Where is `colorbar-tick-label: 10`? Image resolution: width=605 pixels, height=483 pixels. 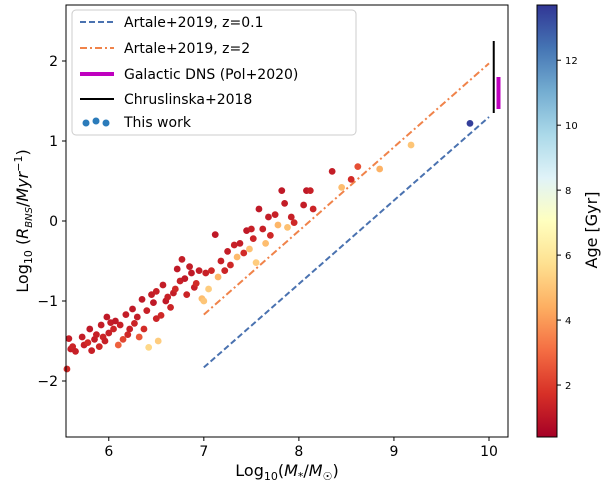 colorbar-tick-label: 10 is located at coordinates (571, 126).